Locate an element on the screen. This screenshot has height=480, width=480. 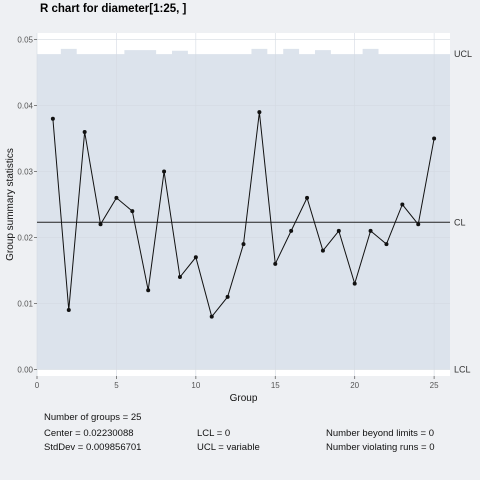
x-tick-label: 0 is located at coordinates (37, 385).